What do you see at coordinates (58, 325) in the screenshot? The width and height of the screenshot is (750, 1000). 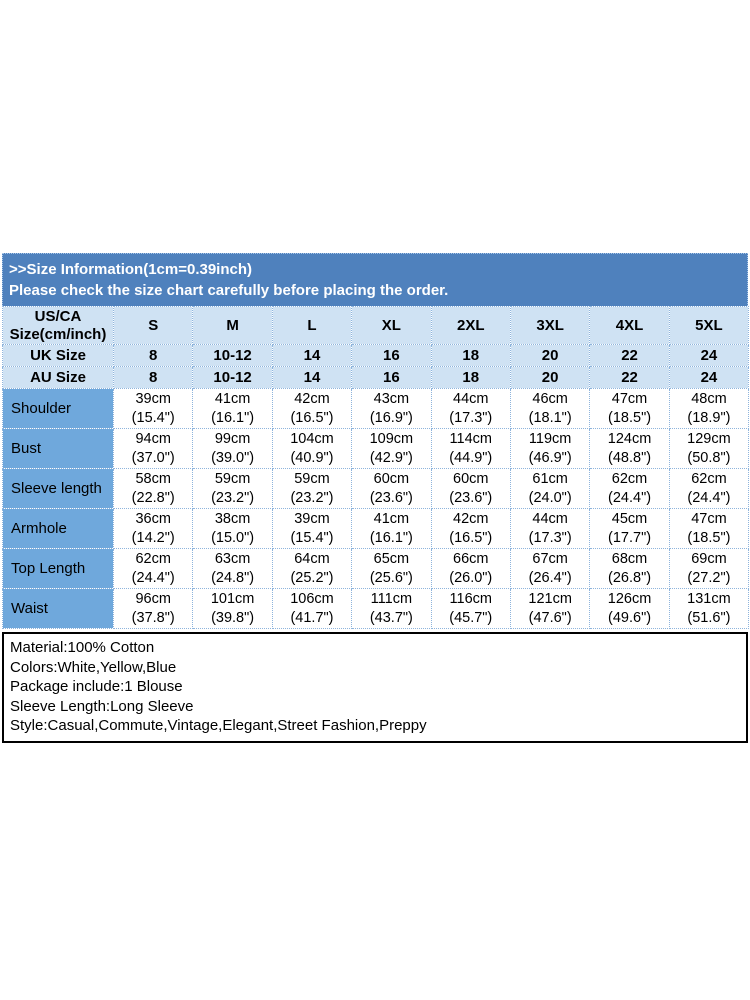 I see `size-system-header: US/CA Size(cm/inch)` at bounding box center [58, 325].